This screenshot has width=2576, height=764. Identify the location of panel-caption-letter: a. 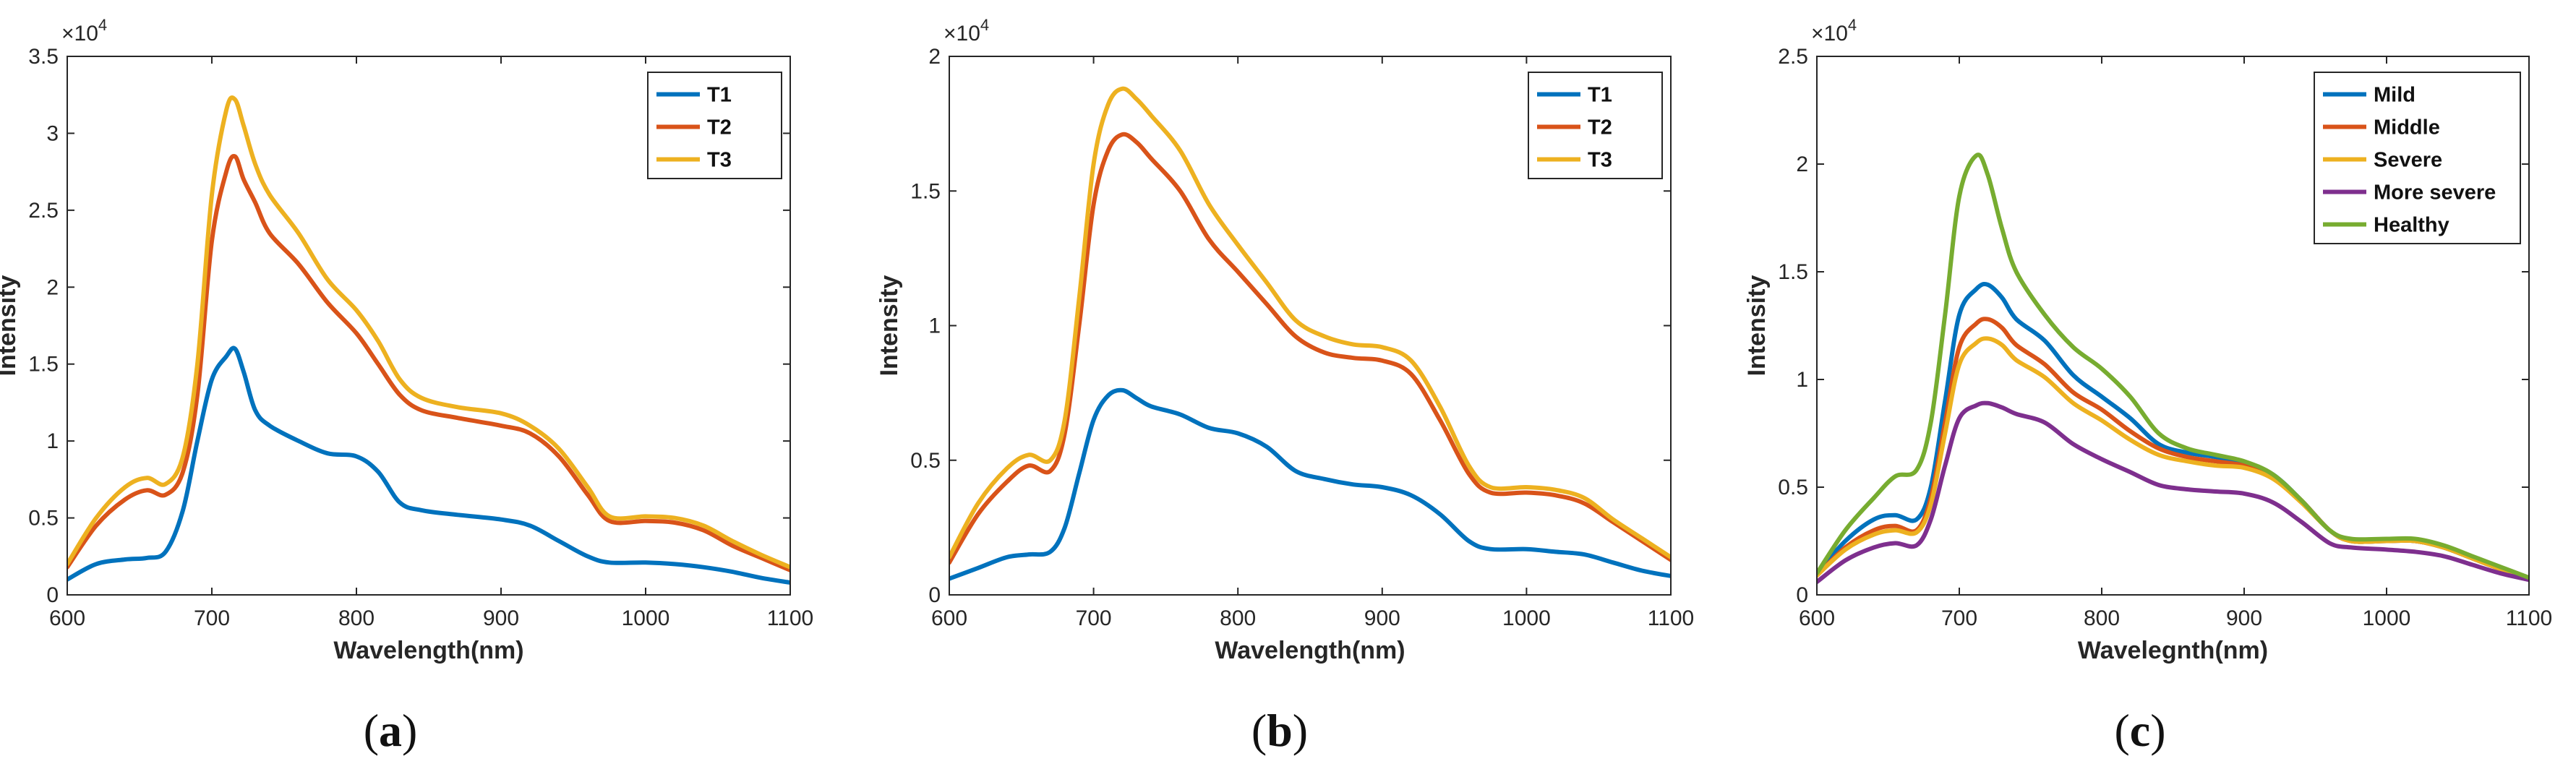
(391, 730).